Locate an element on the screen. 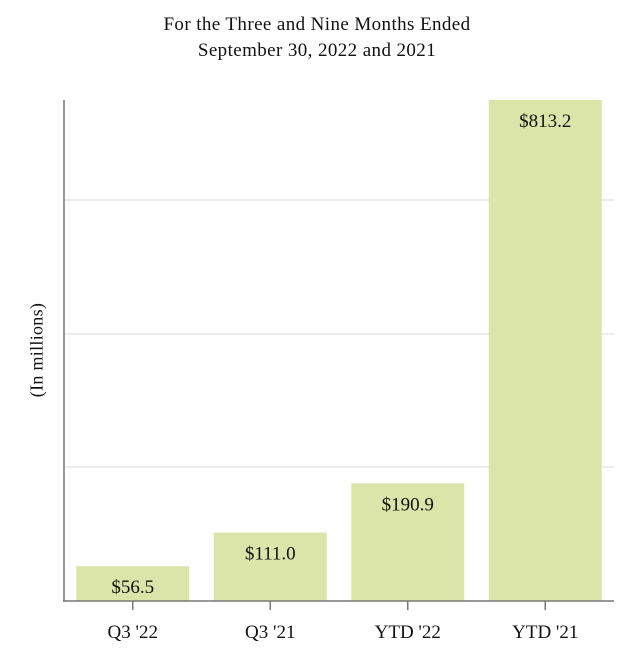  x-tick-label: YTD '21 is located at coordinates (545, 632).